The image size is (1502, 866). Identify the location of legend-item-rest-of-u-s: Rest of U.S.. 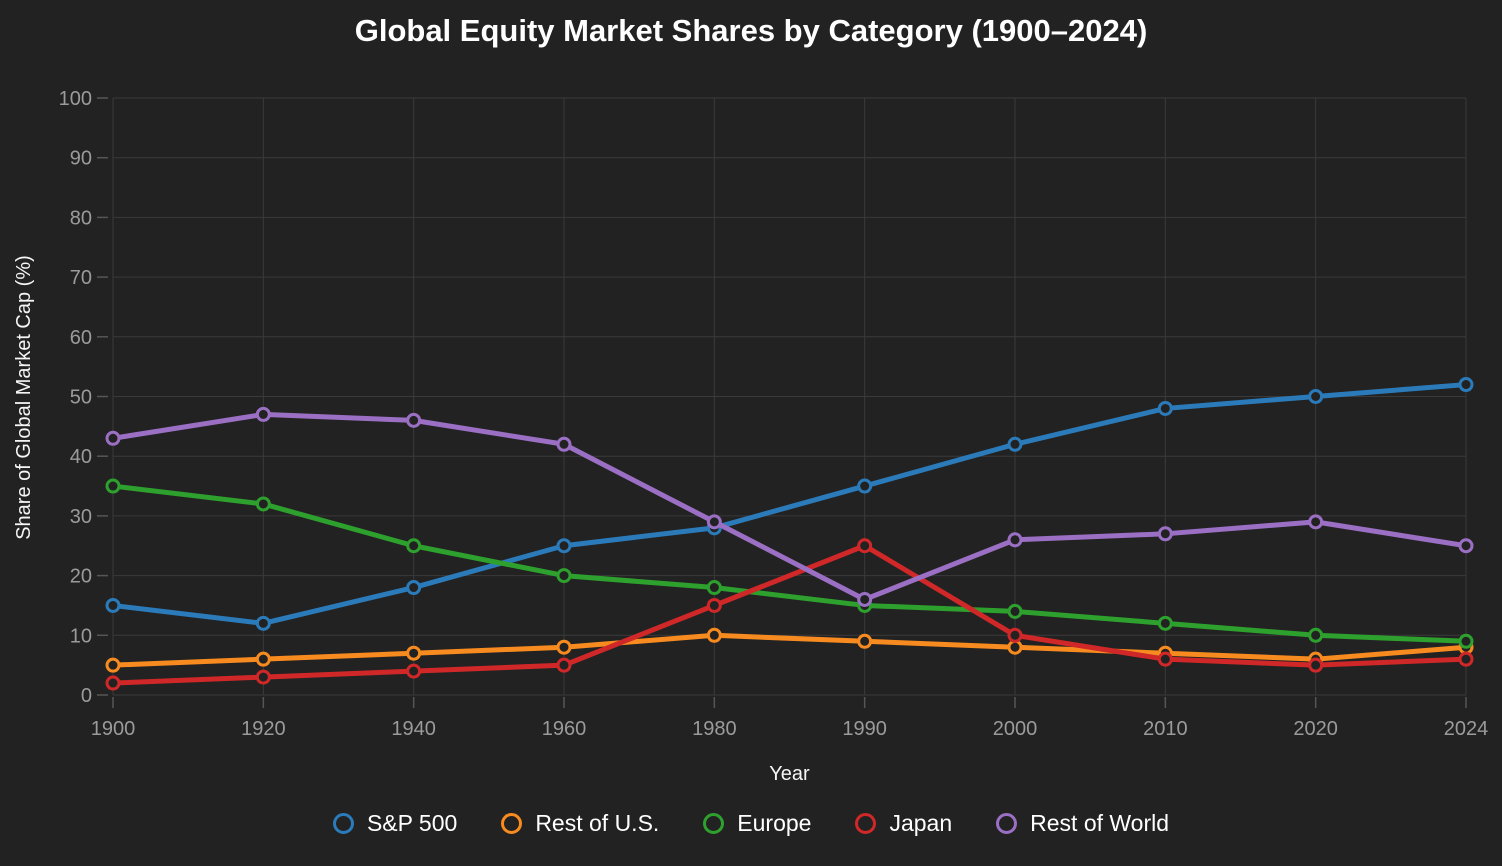
(580, 823).